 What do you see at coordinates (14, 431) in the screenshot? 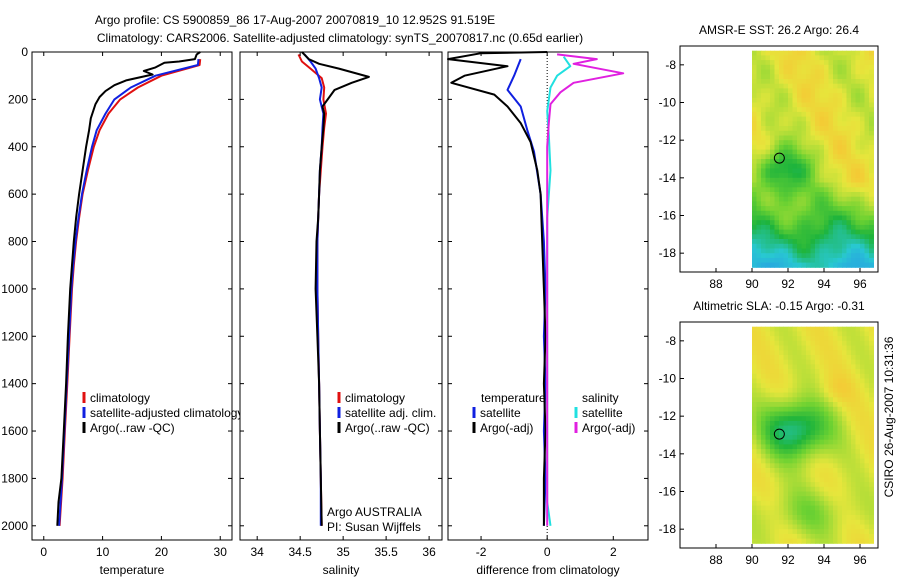
I see `depth-tick-label-8: 1600` at bounding box center [14, 431].